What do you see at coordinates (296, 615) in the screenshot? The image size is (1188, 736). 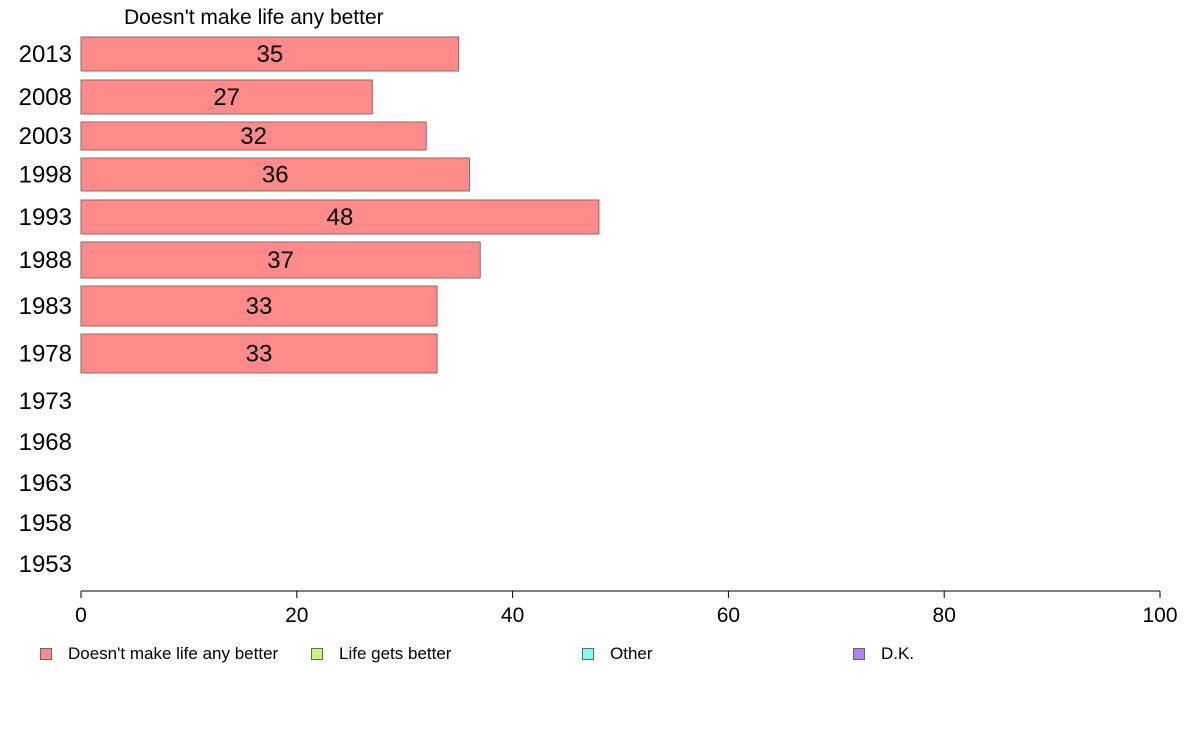 I see `x-tick-label: 20` at bounding box center [296, 615].